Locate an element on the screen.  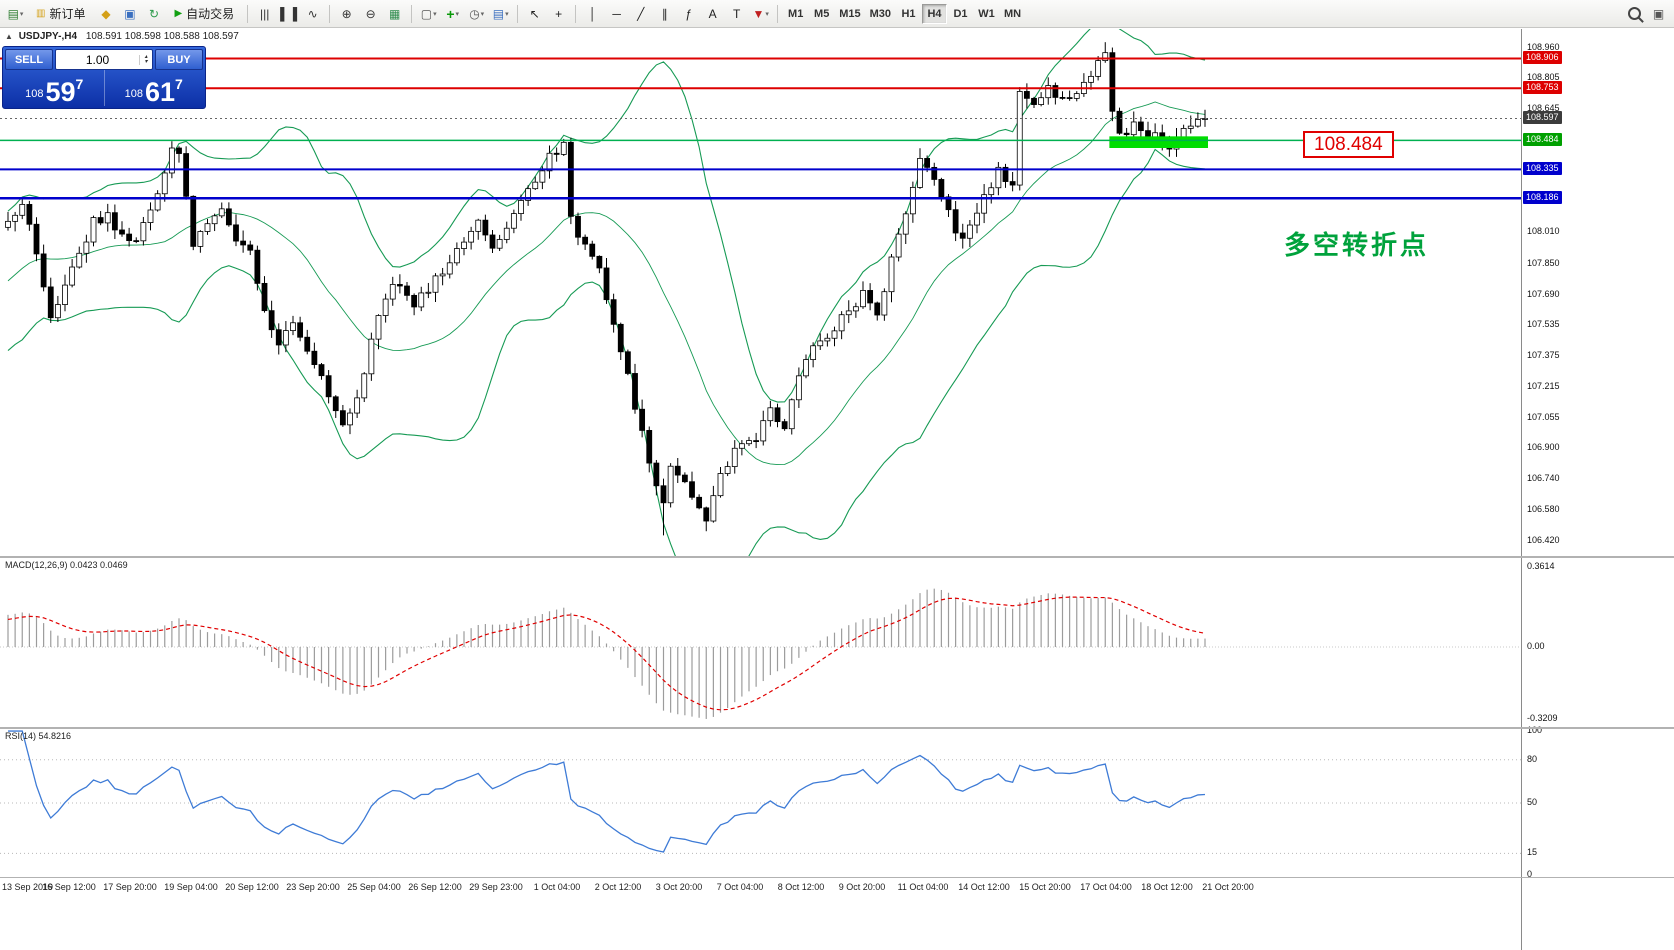
horizontal-line-icon: ─ is located at coordinates (616, 14).